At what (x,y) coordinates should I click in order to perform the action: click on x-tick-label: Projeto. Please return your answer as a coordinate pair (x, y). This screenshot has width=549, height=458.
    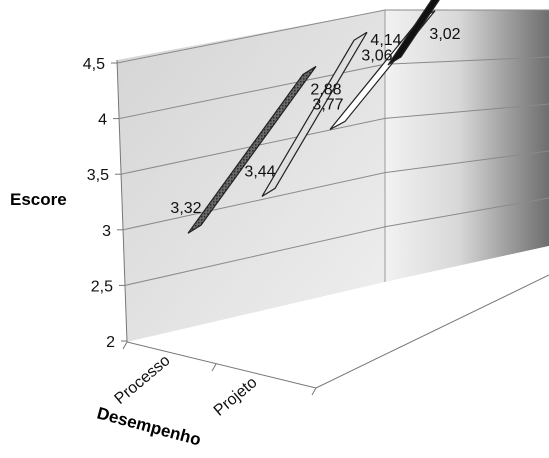
    Looking at the image, I should click on (236, 397).